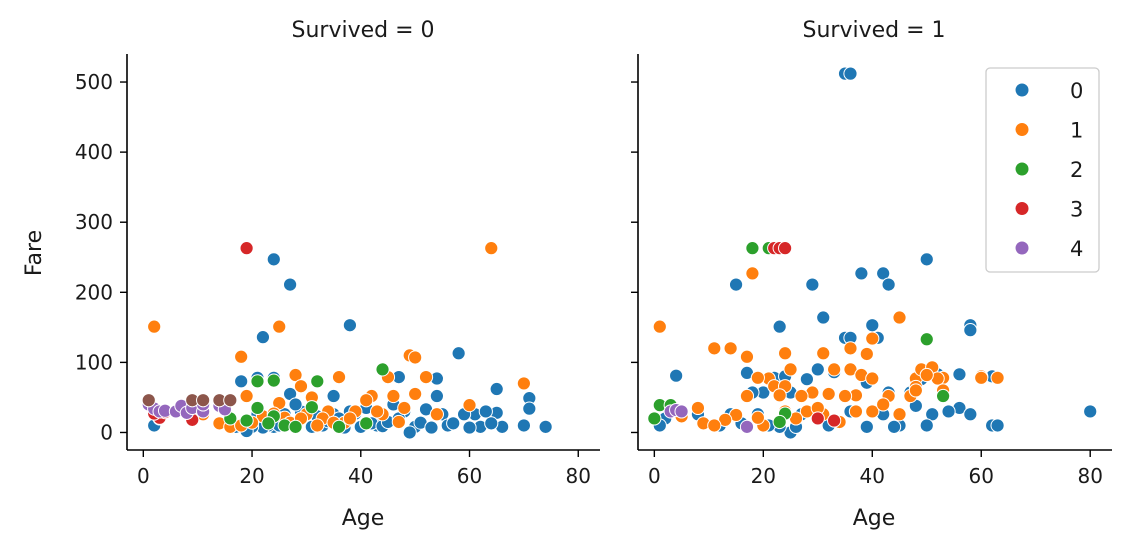 The image size is (1130, 550). Describe the element at coordinates (1076, 249) in the screenshot. I see `legend-label: 4` at that location.